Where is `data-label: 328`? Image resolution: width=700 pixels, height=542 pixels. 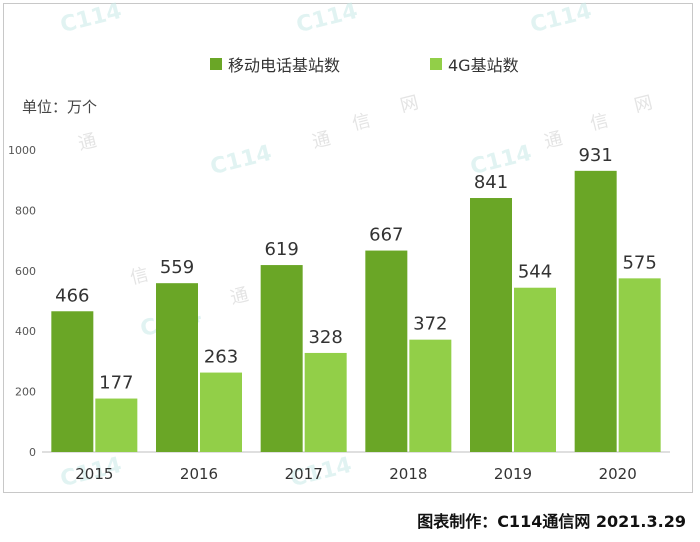 data-label: 328 is located at coordinates (325, 337).